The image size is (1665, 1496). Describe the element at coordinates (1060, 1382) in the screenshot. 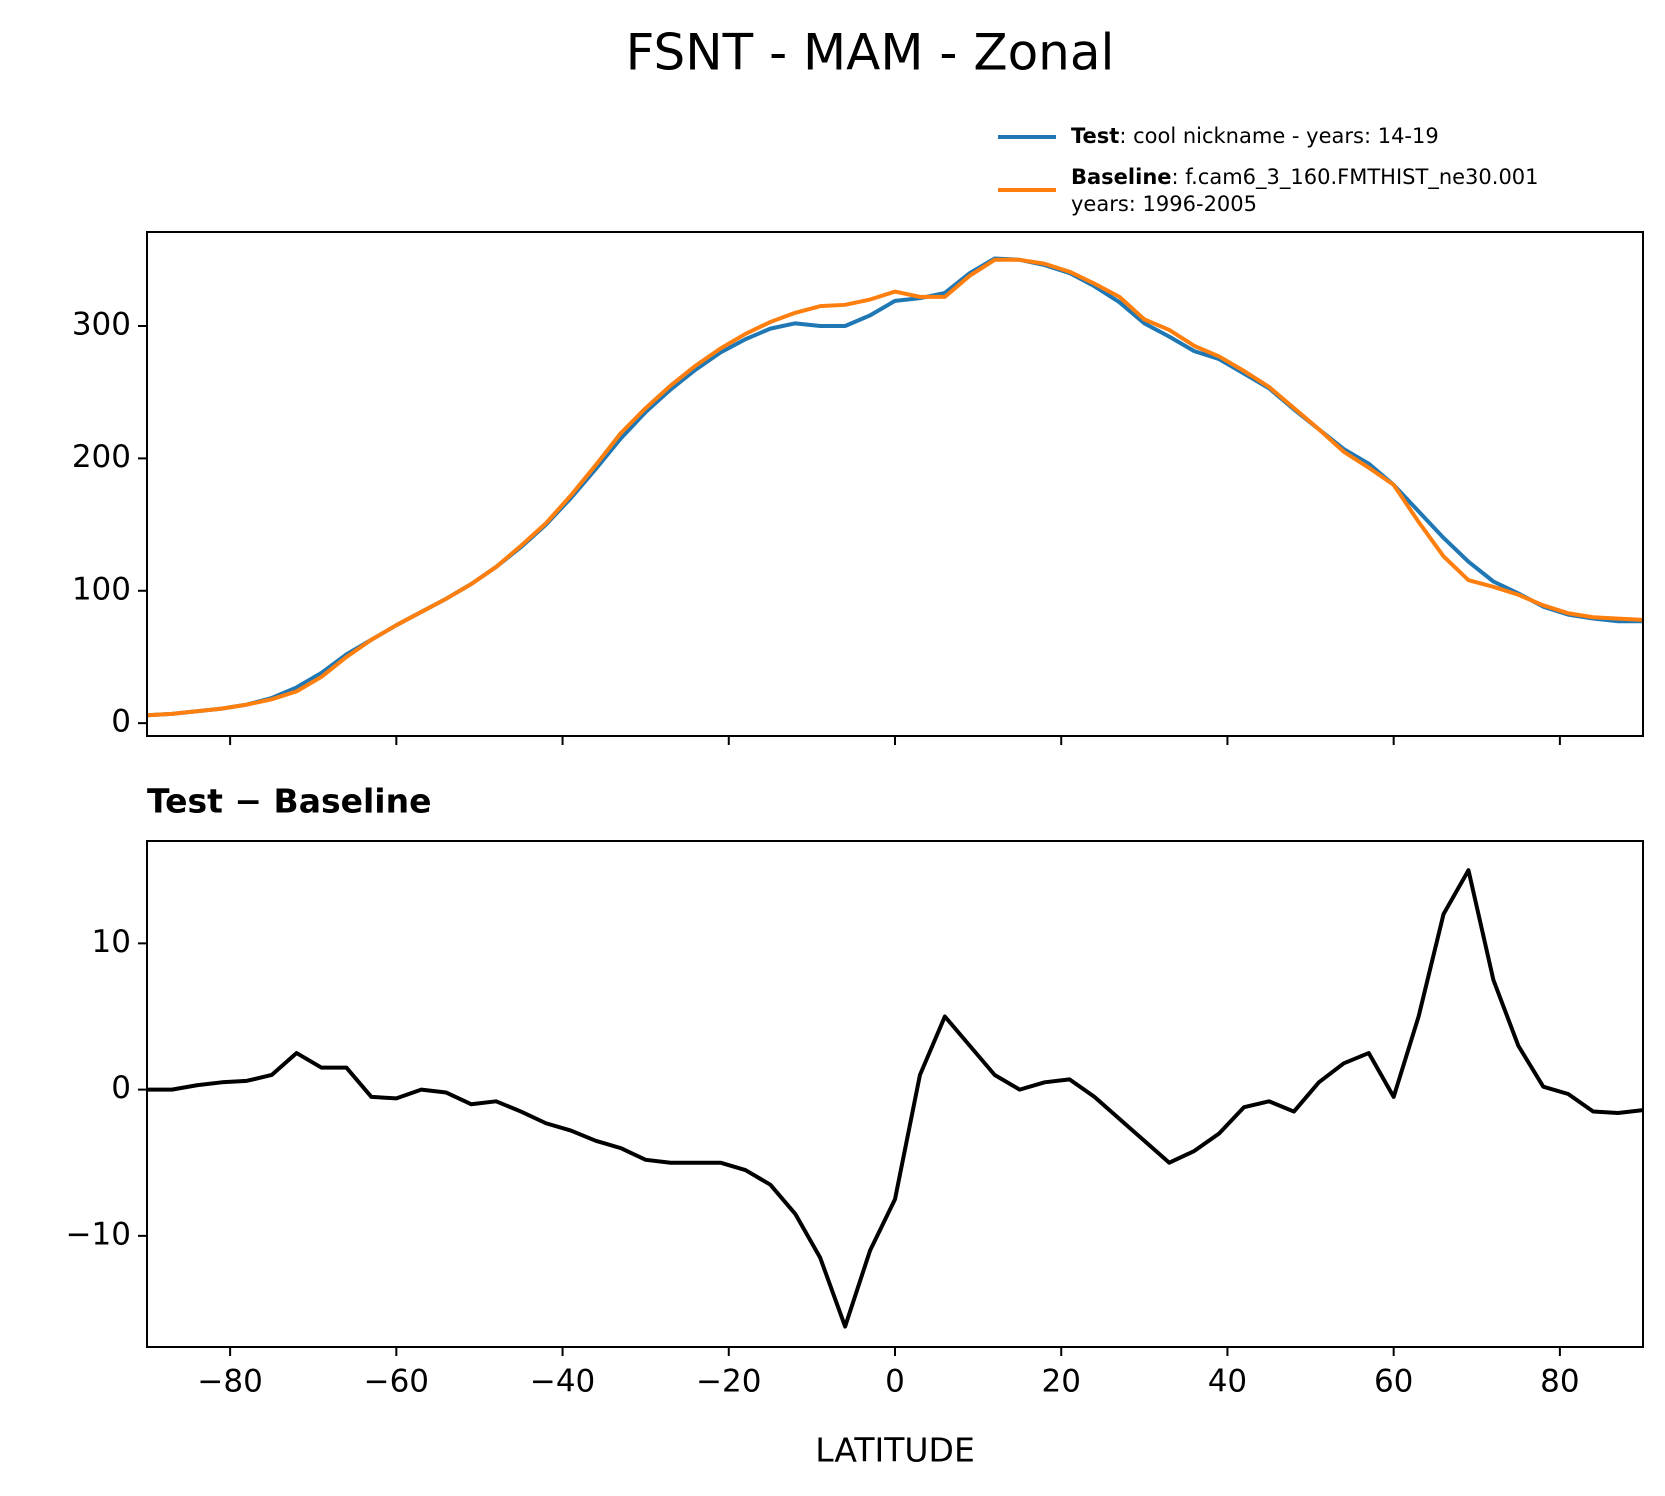

I see `x-tick-label: 20` at that location.